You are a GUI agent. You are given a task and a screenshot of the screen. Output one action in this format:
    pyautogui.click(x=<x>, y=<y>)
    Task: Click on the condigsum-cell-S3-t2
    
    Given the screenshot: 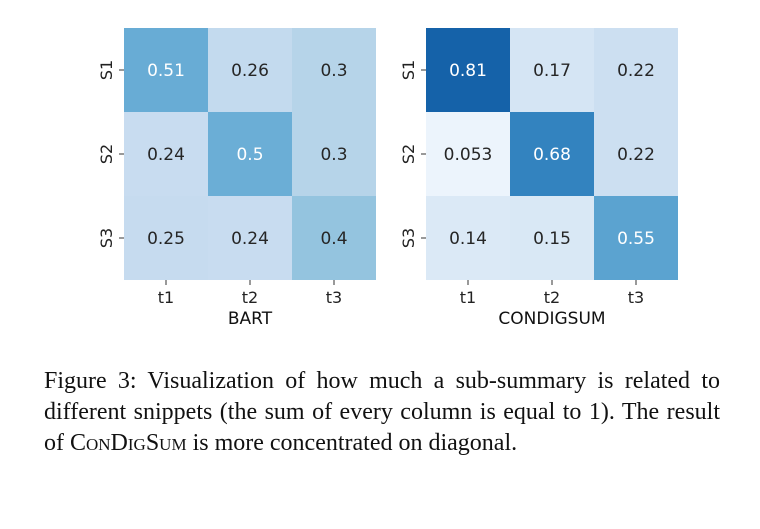 What is the action you would take?
    pyautogui.click(x=552, y=238)
    